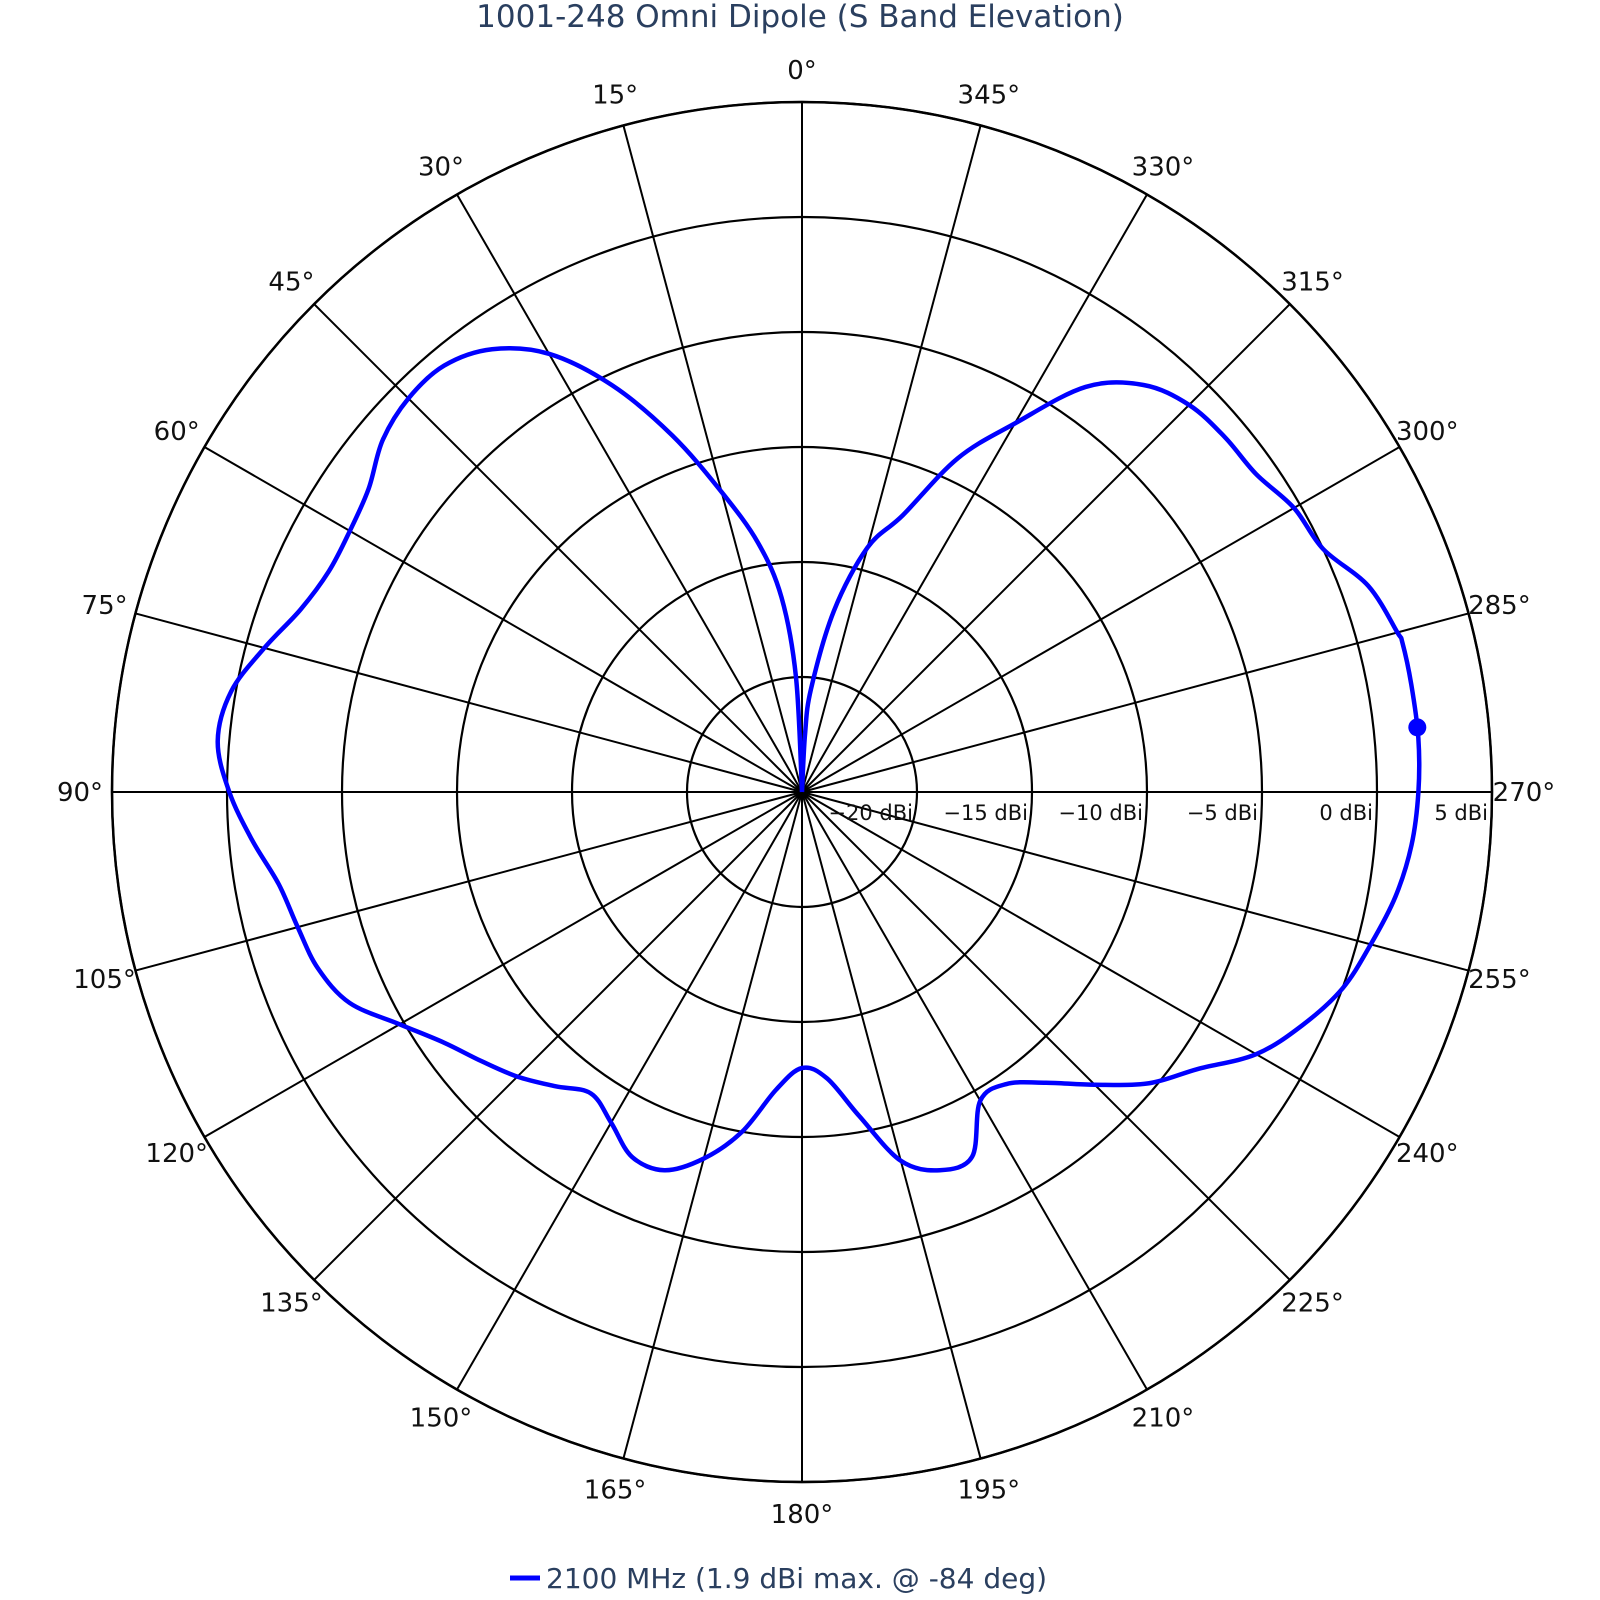 The width and height of the screenshot is (1600, 1600). I want to click on angle-tick-label: 15°, so click(615, 96).